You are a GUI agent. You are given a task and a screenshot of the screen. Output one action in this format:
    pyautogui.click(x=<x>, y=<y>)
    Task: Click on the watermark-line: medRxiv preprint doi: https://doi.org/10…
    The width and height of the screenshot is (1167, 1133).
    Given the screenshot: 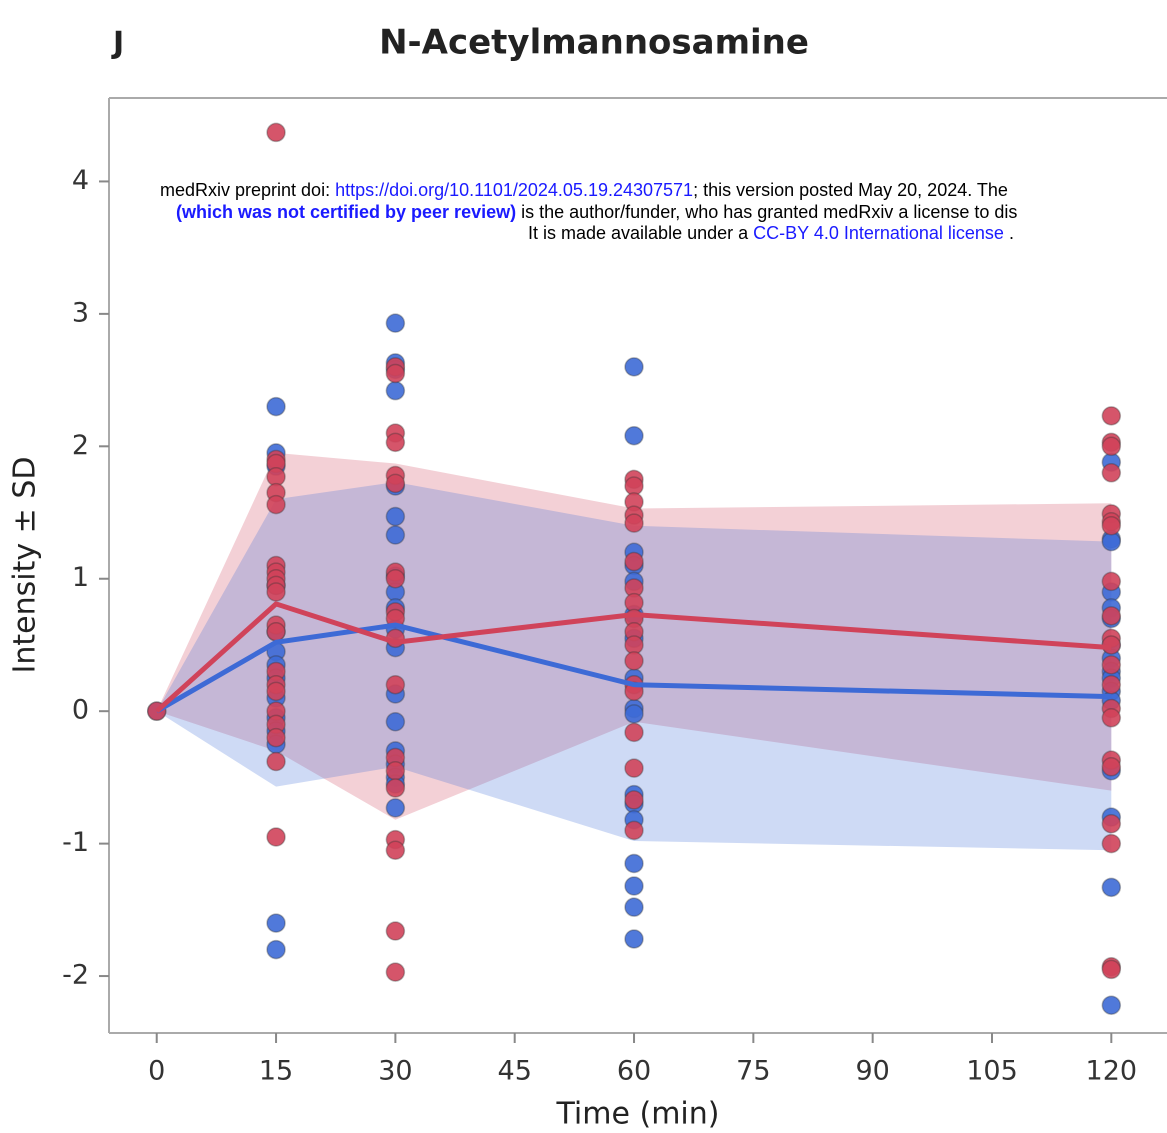 What is the action you would take?
    pyautogui.click(x=584, y=190)
    